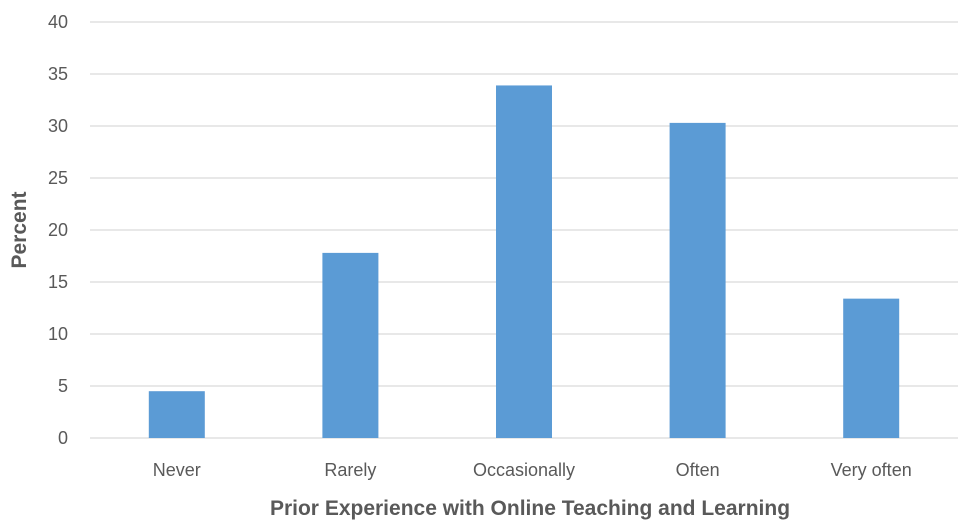  What do you see at coordinates (177, 470) in the screenshot?
I see `x-tick-label: Never` at bounding box center [177, 470].